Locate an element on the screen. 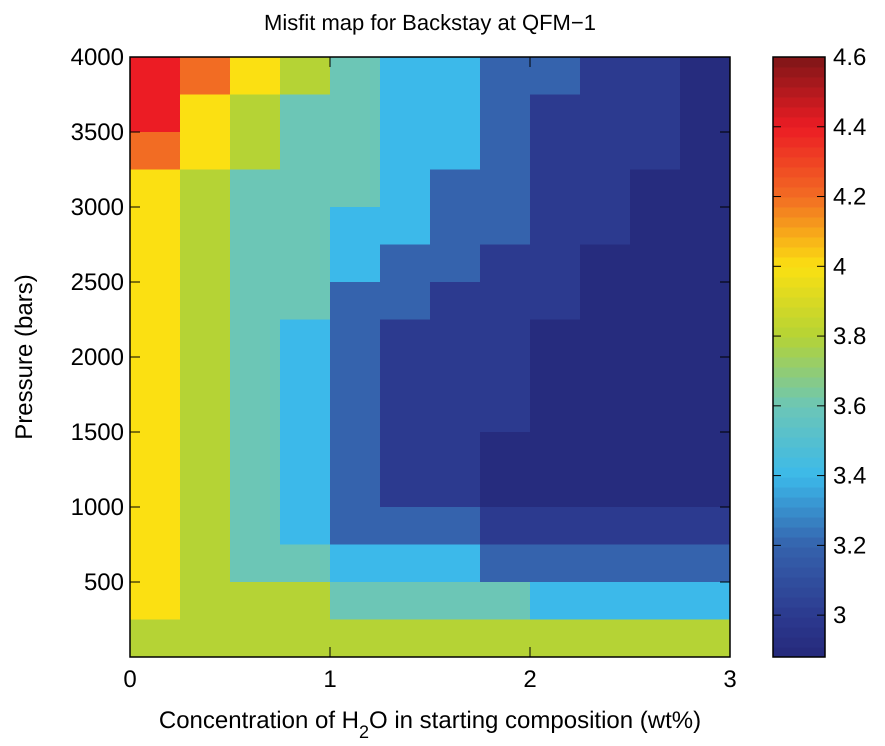  color-bar-label: 4.2 is located at coordinates (849, 197).